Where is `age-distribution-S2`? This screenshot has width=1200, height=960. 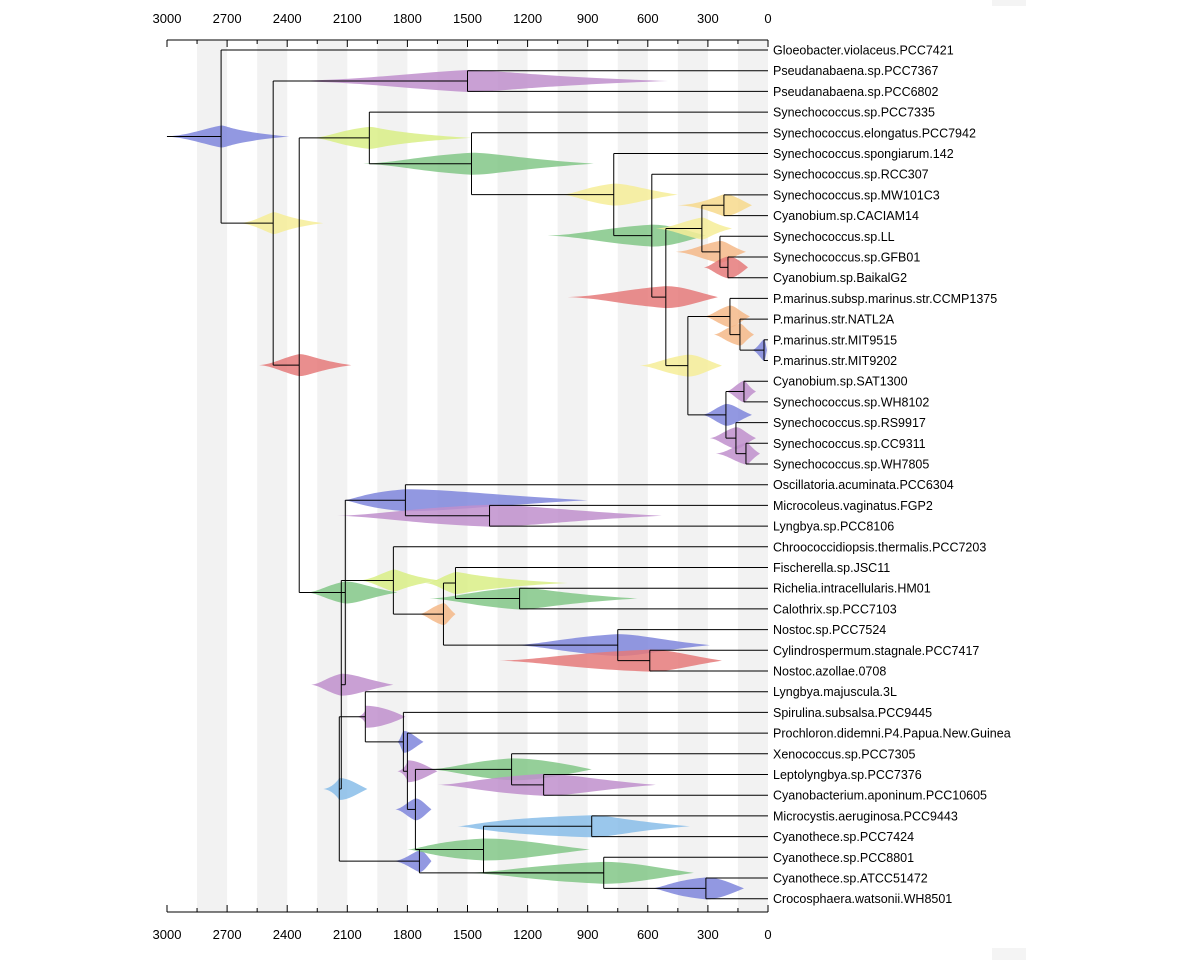 age-distribution-S2 is located at coordinates (410, 741).